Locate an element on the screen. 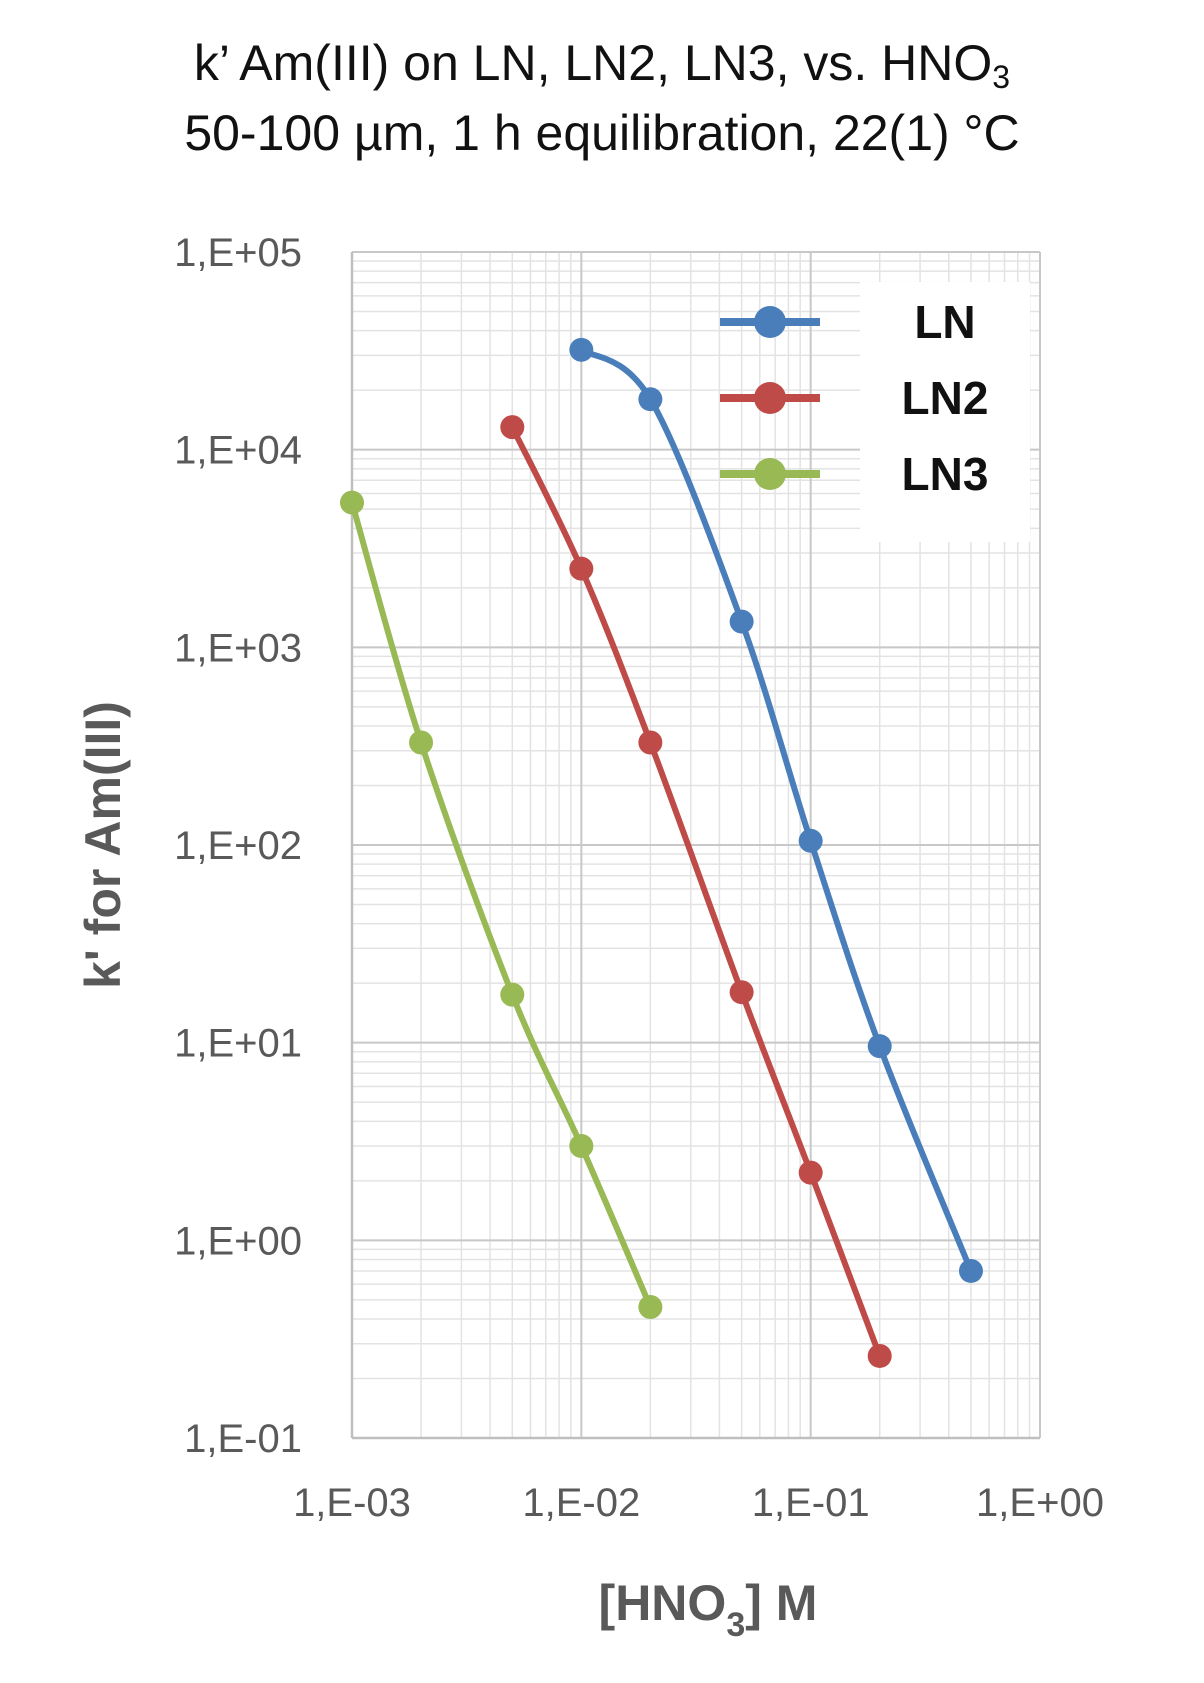 Image resolution: width=1204 pixels, height=1683 pixels. chart-title-line-1-subscript: 3 is located at coordinates (1001, 77).